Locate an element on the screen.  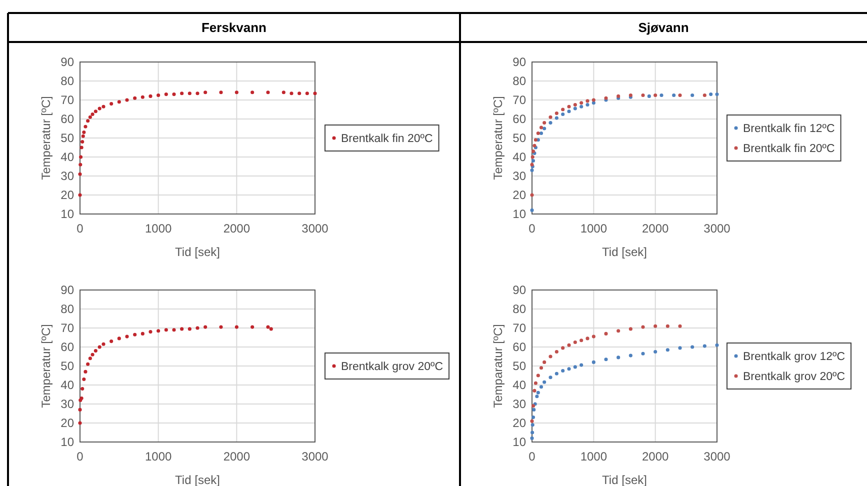
x-tick-label: 0 is located at coordinates (532, 229).